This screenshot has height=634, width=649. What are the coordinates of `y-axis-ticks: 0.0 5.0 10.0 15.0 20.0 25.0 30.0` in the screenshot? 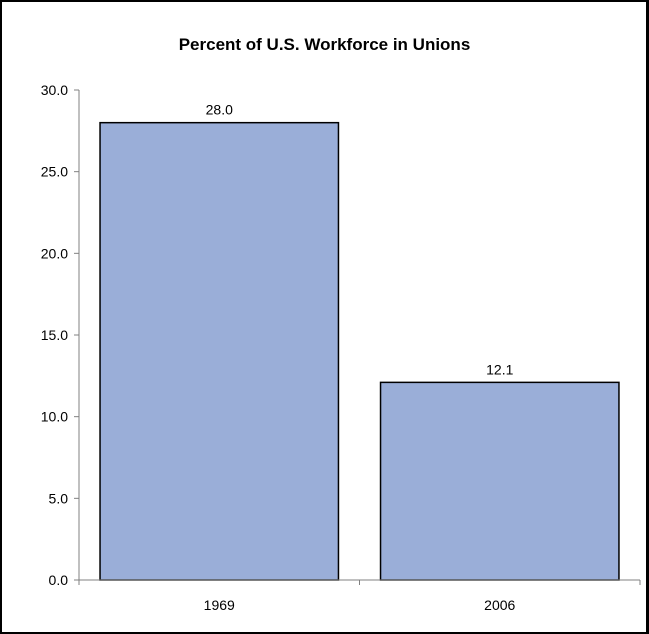 It's located at (60, 335).